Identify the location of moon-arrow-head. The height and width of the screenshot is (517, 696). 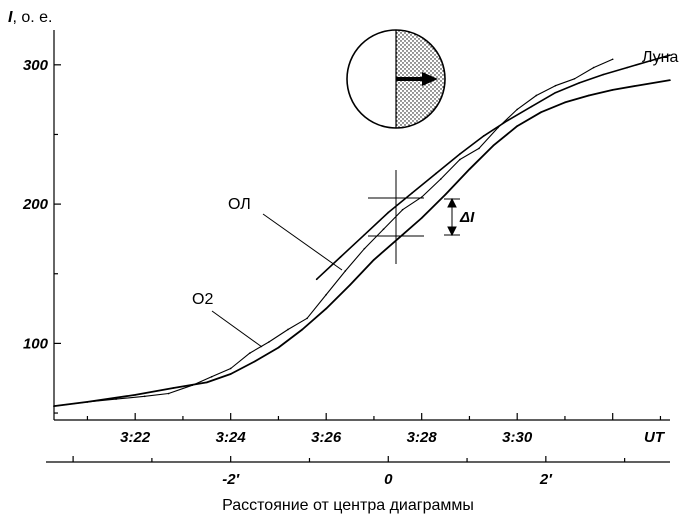
(430, 79).